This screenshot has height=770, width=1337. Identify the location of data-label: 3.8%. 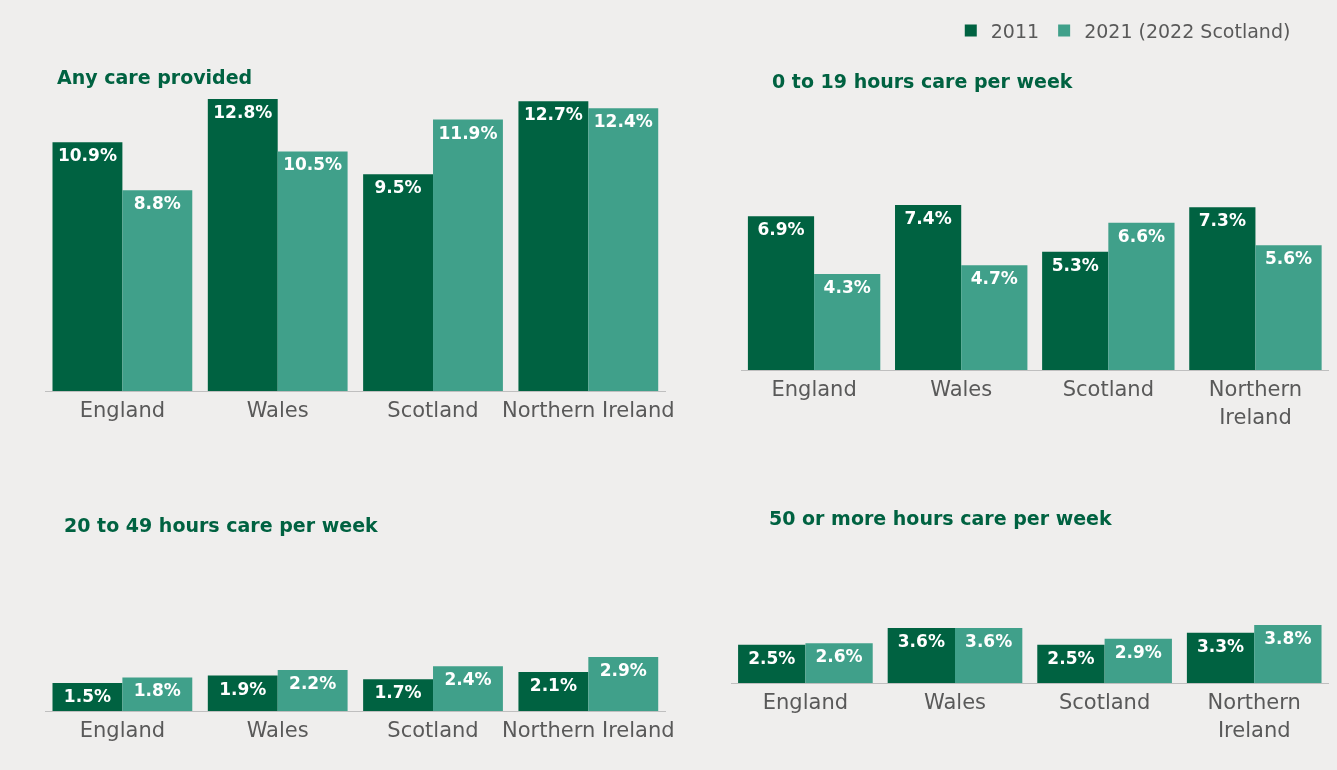
(1288, 638).